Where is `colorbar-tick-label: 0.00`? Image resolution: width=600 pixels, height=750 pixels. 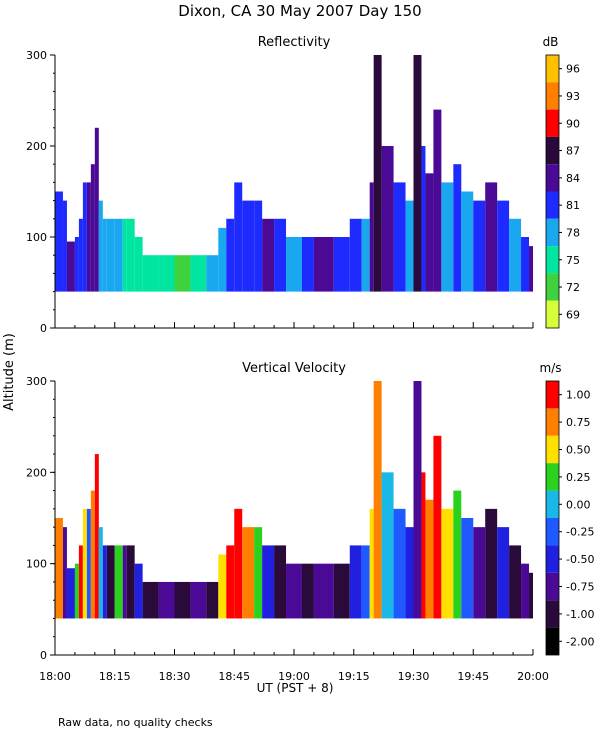
colorbar-tick-label: 0.00 is located at coordinates (578, 504).